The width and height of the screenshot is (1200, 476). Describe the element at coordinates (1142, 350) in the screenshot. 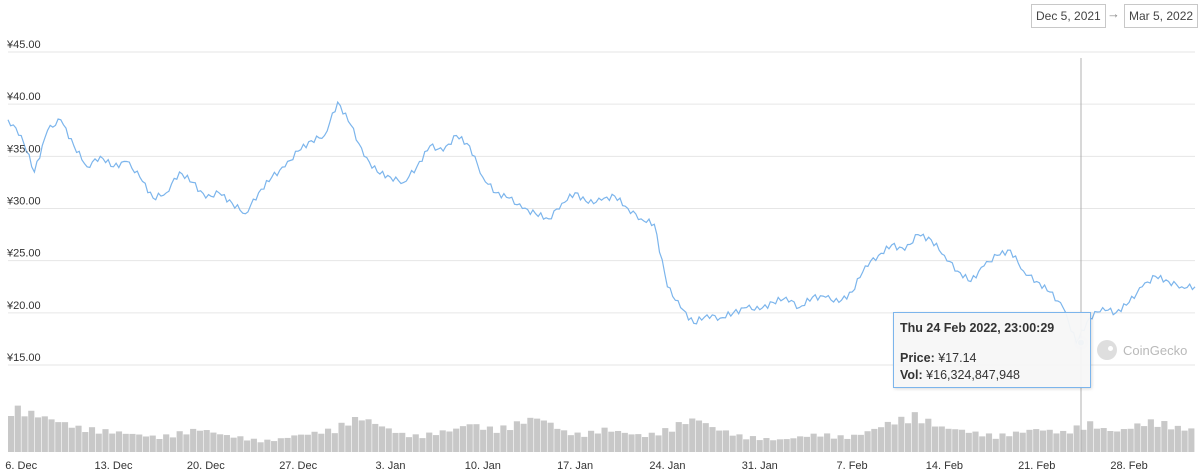

I see `coingecko-watermark: CoinGecko` at that location.